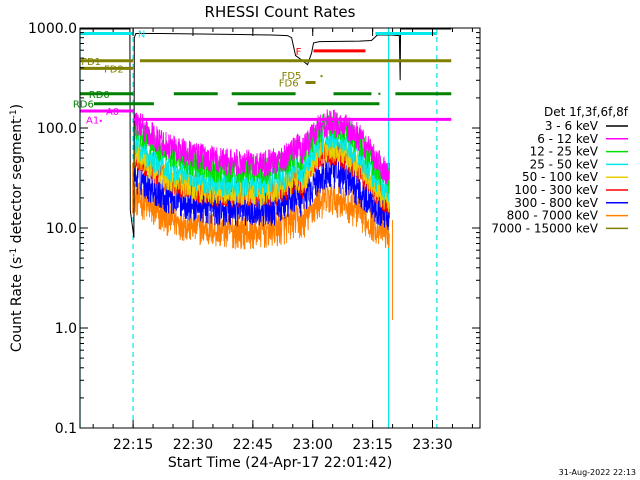 The width and height of the screenshot is (640, 480). I want to click on legend-label-6-12-kev: 6 - 12 keV, so click(568, 139).